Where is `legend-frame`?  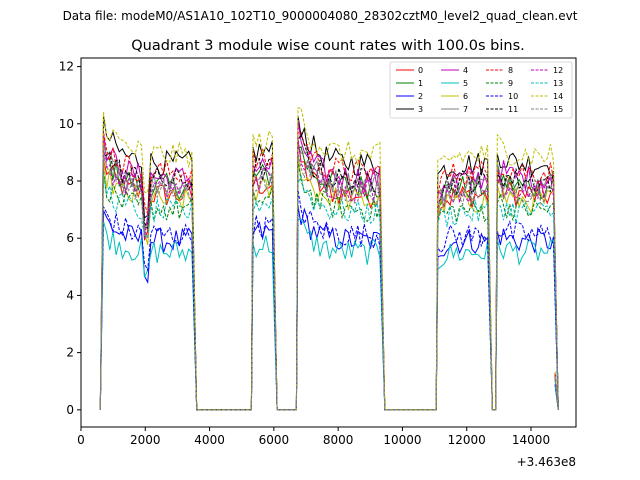
legend-frame is located at coordinates (481, 90).